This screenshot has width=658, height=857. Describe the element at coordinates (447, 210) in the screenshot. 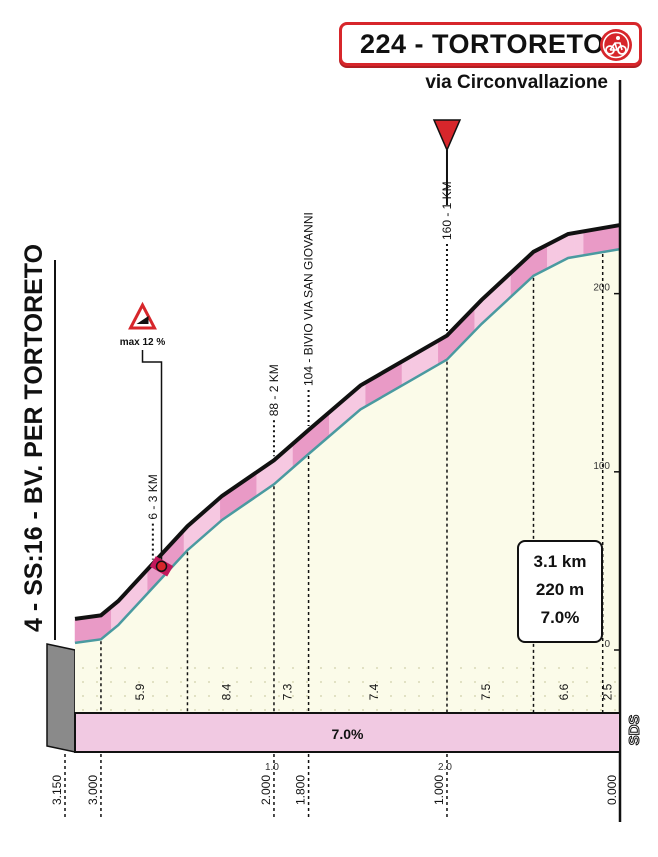

I see `annotation-label: 160 - 1 KM` at that location.